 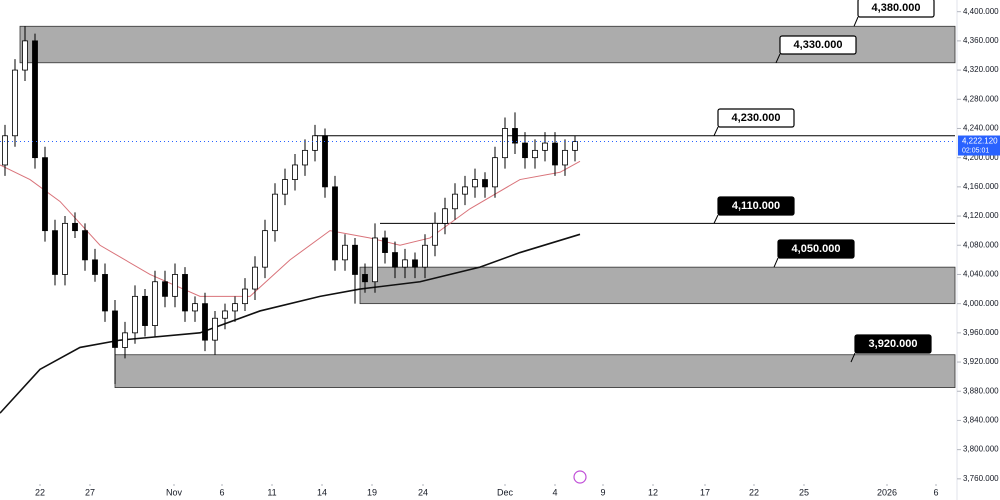 What do you see at coordinates (174, 492) in the screenshot?
I see `x-tick-label: Nov` at bounding box center [174, 492].